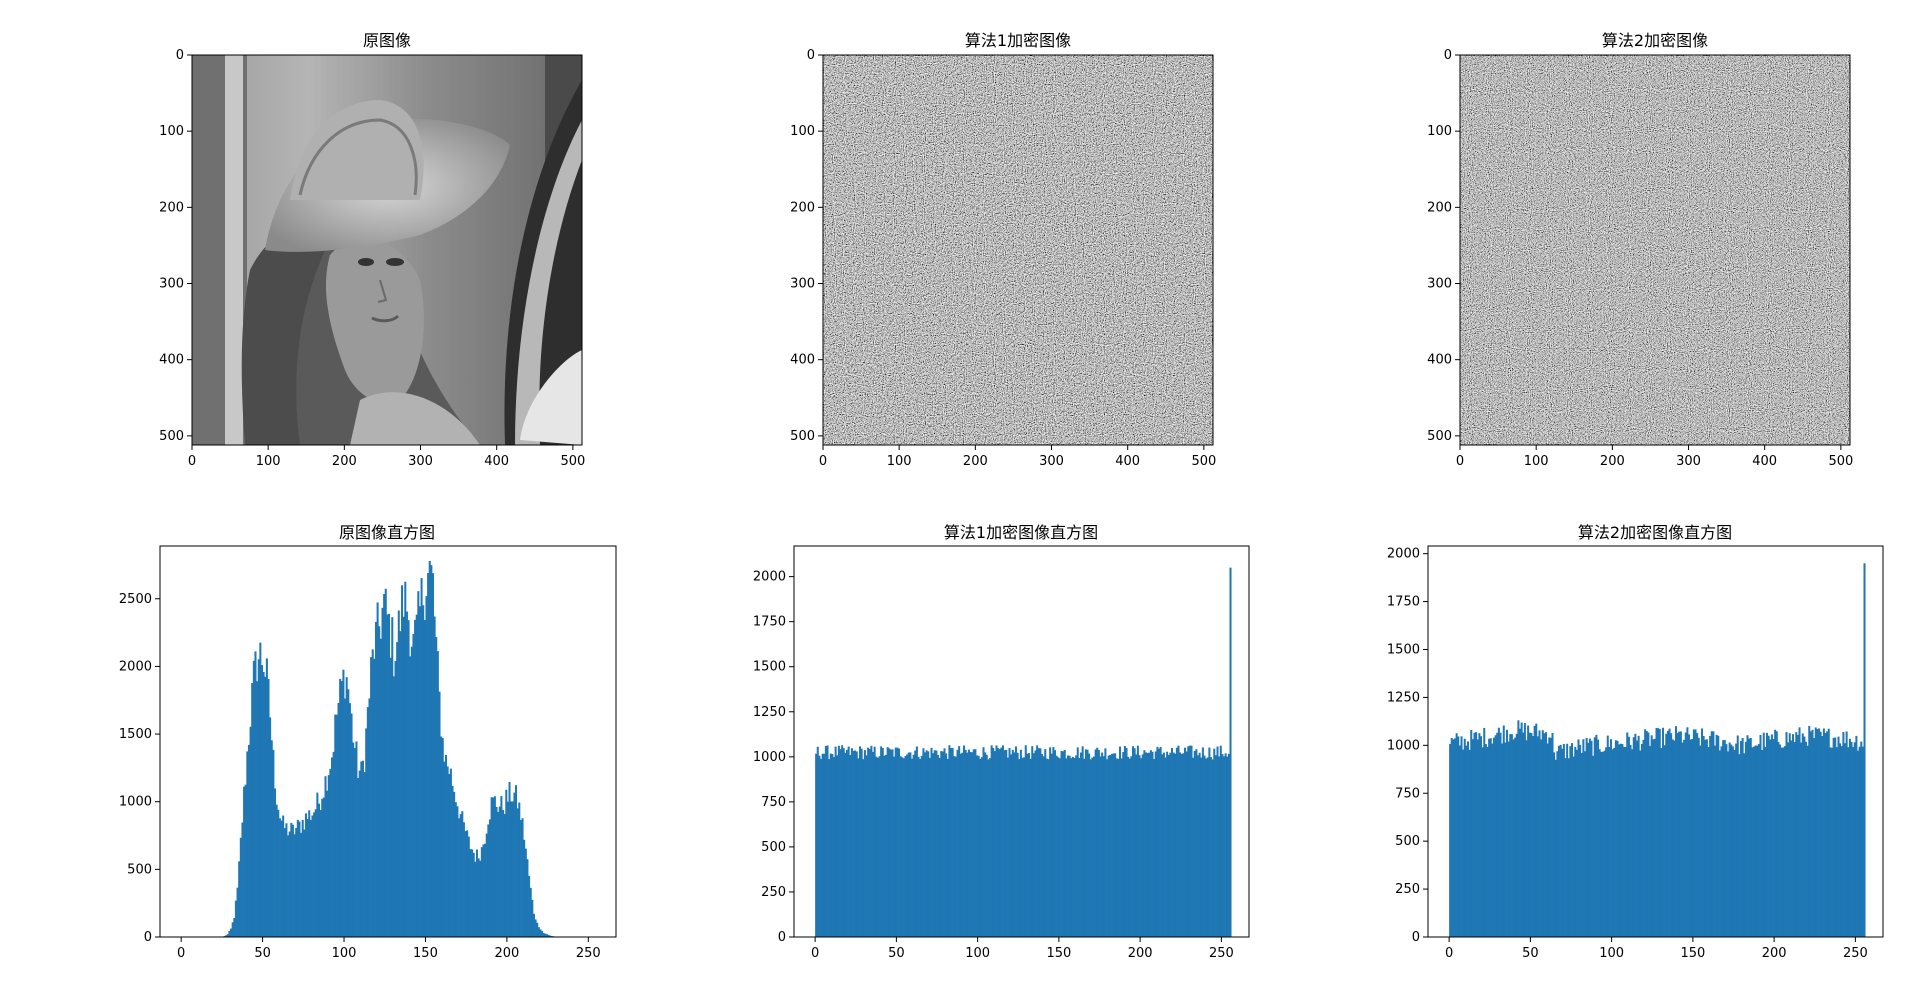 This screenshot has width=1920, height=1001. I want to click on x-tick-label: 100, so click(1611, 953).